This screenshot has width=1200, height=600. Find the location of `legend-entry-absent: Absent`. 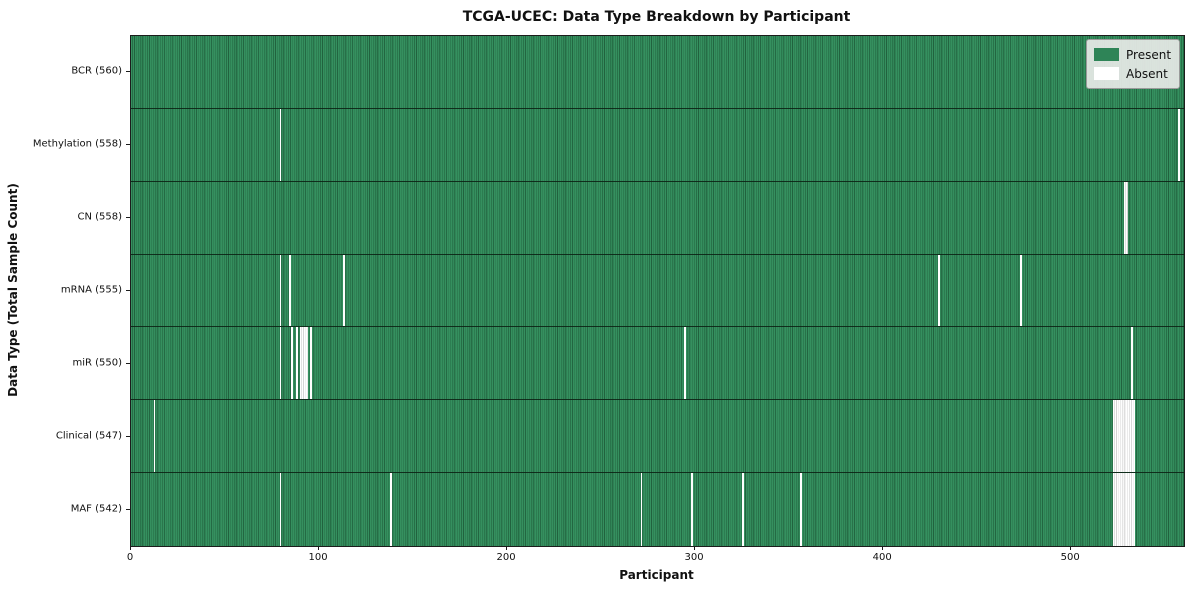

legend-entry-absent: Absent is located at coordinates (1133, 73).